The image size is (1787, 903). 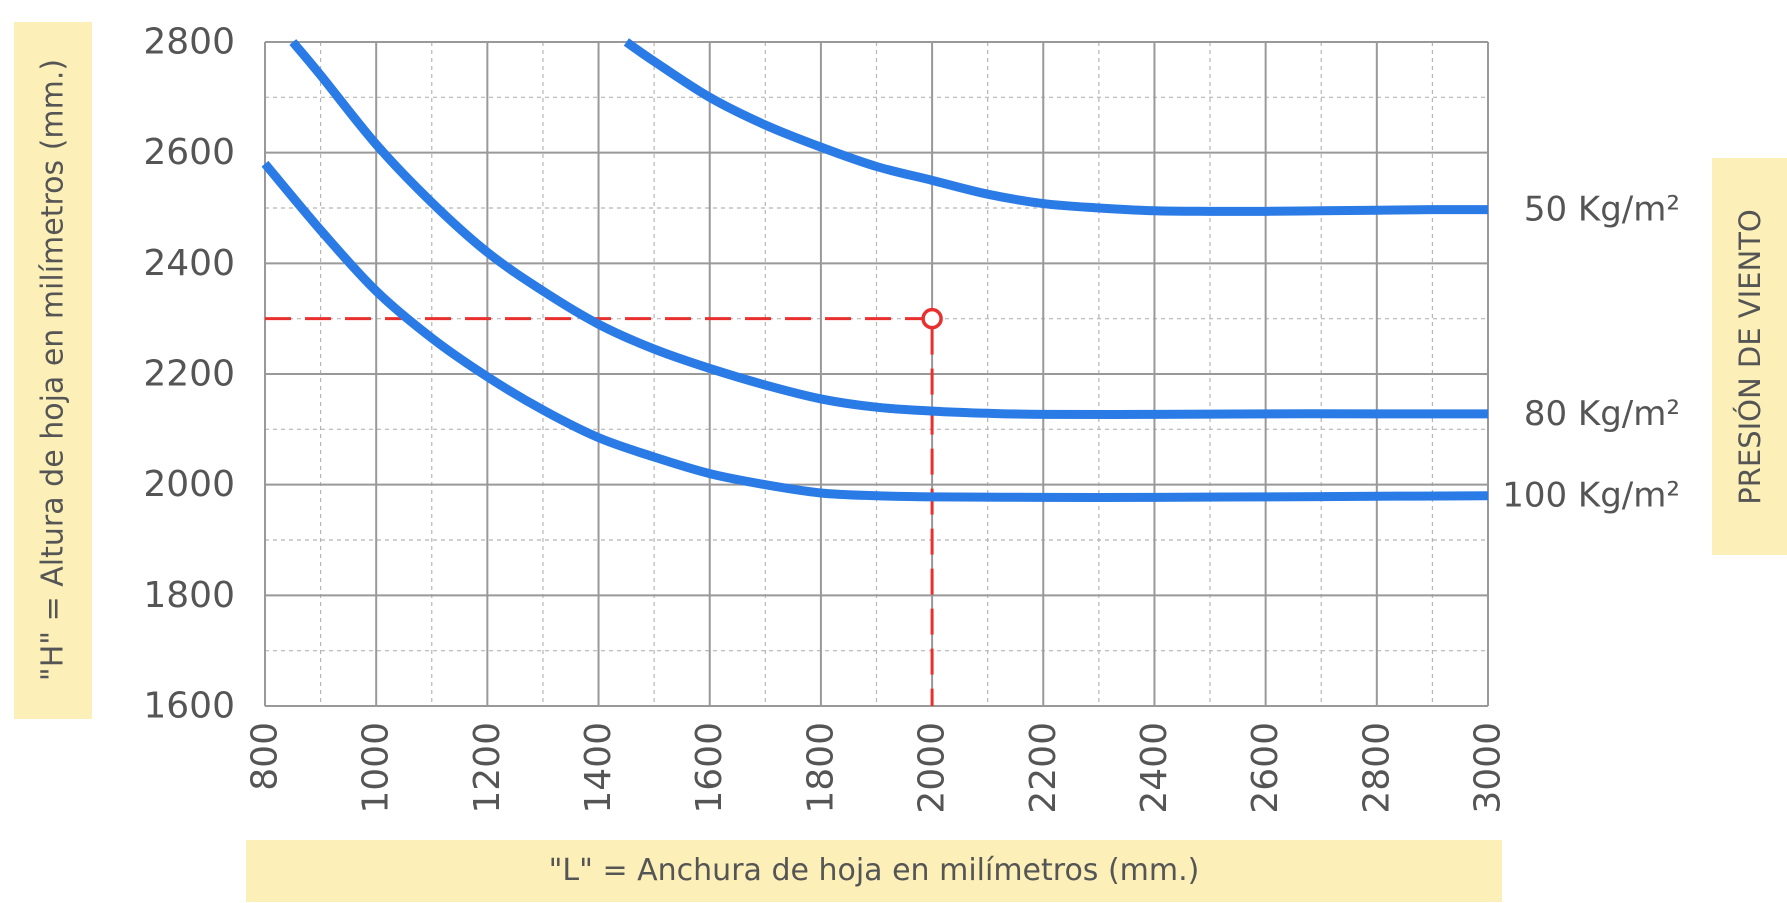 I want to click on x-tick-label: 800, so click(x=265, y=756).